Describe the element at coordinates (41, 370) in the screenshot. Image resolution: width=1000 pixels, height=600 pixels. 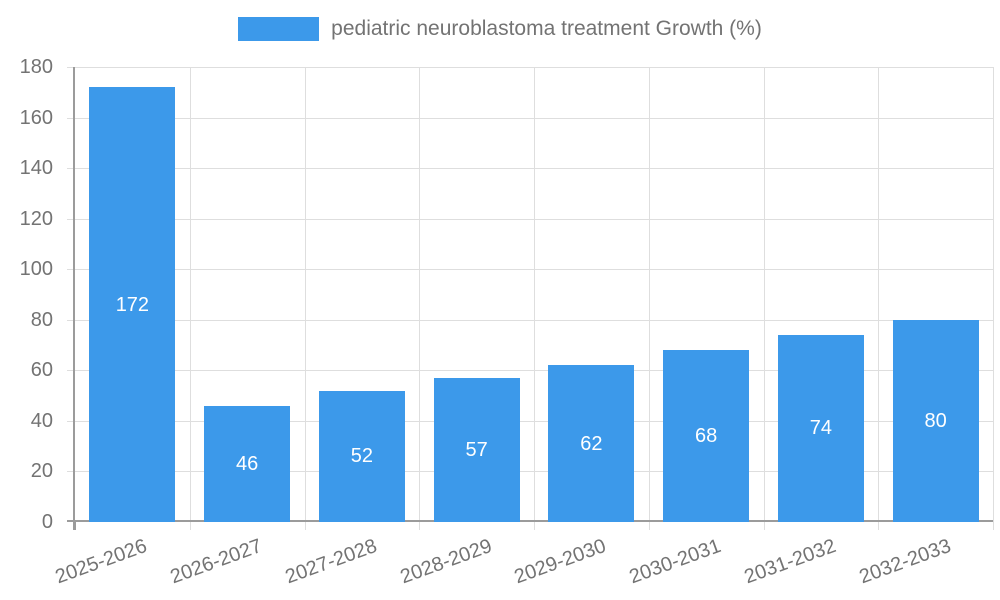
I see `y-axis-label: 60` at that location.